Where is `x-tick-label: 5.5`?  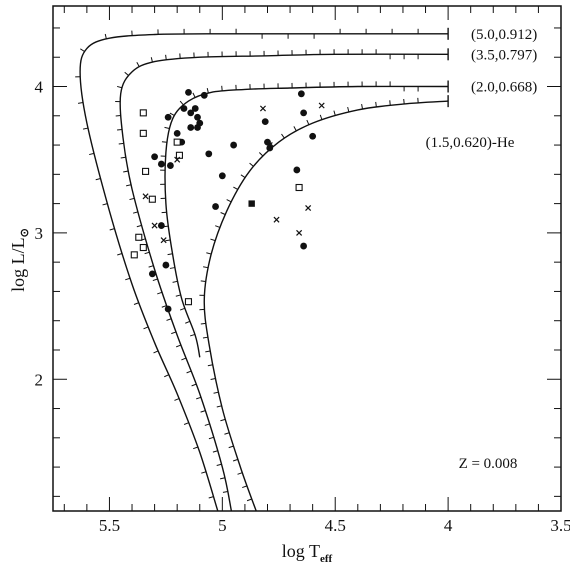 x-tick-label: 5.5 is located at coordinates (109, 525).